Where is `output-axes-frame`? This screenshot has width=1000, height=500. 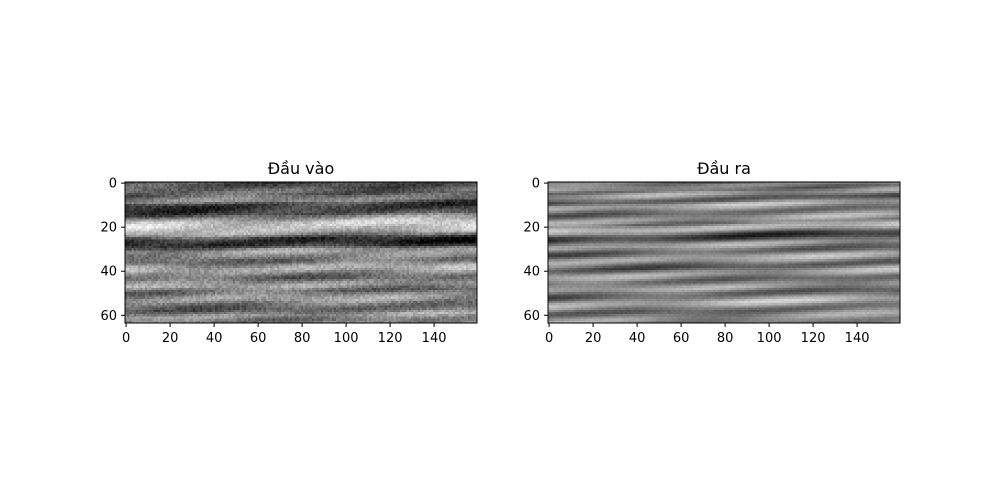
output-axes-frame is located at coordinates (724, 252).